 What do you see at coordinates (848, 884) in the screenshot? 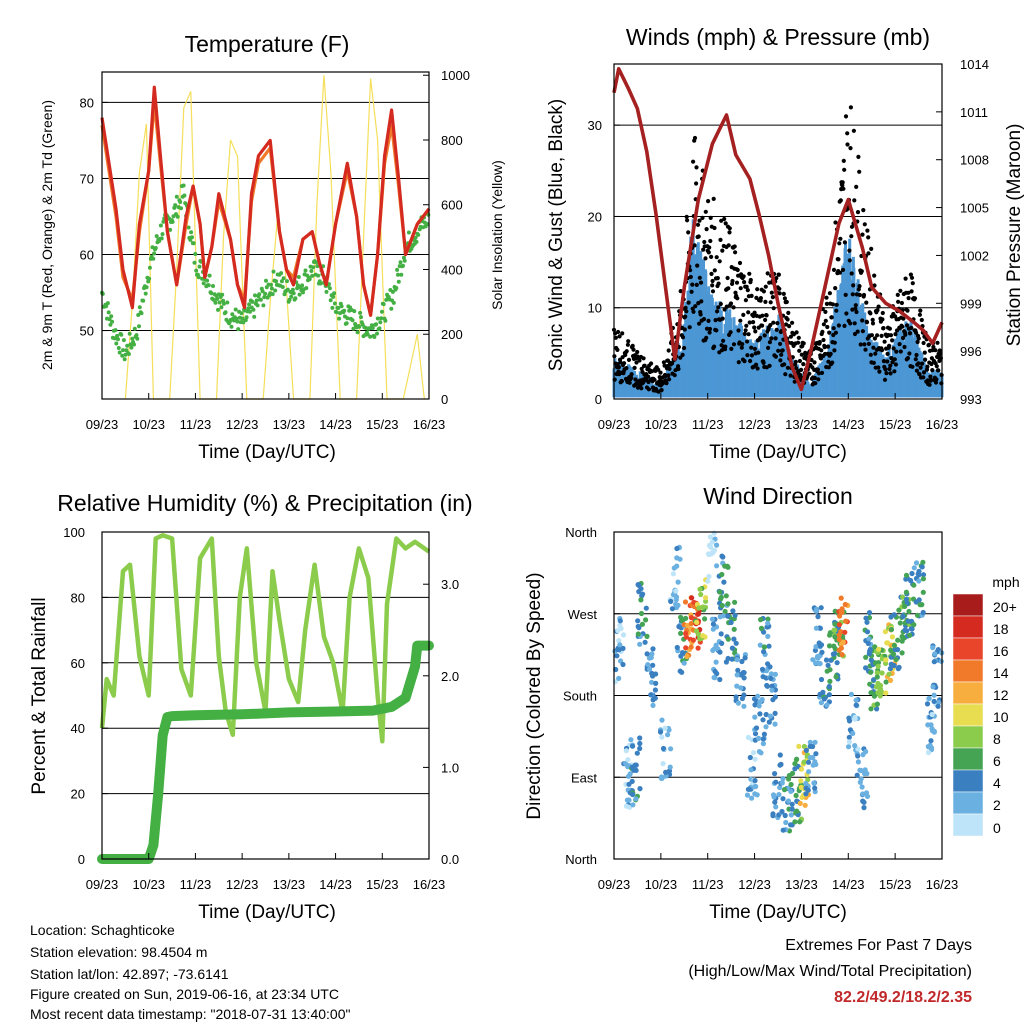
I see `direction-xtick-label: 14/23` at bounding box center [848, 884].